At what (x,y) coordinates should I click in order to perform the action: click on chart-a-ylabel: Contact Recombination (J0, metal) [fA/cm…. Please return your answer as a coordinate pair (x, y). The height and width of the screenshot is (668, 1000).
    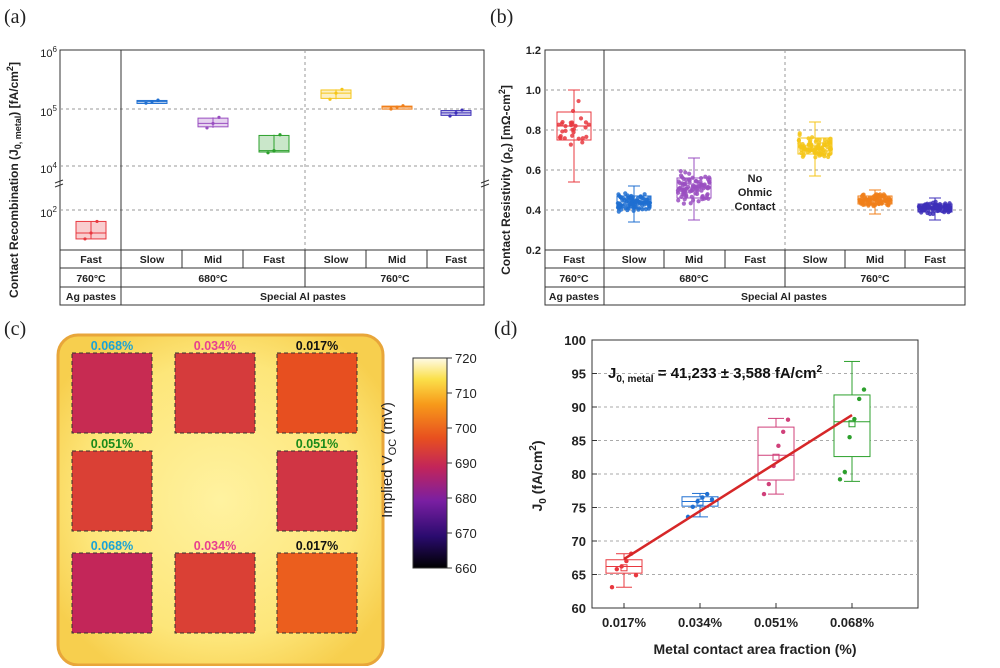
    Looking at the image, I should click on (14, 180).